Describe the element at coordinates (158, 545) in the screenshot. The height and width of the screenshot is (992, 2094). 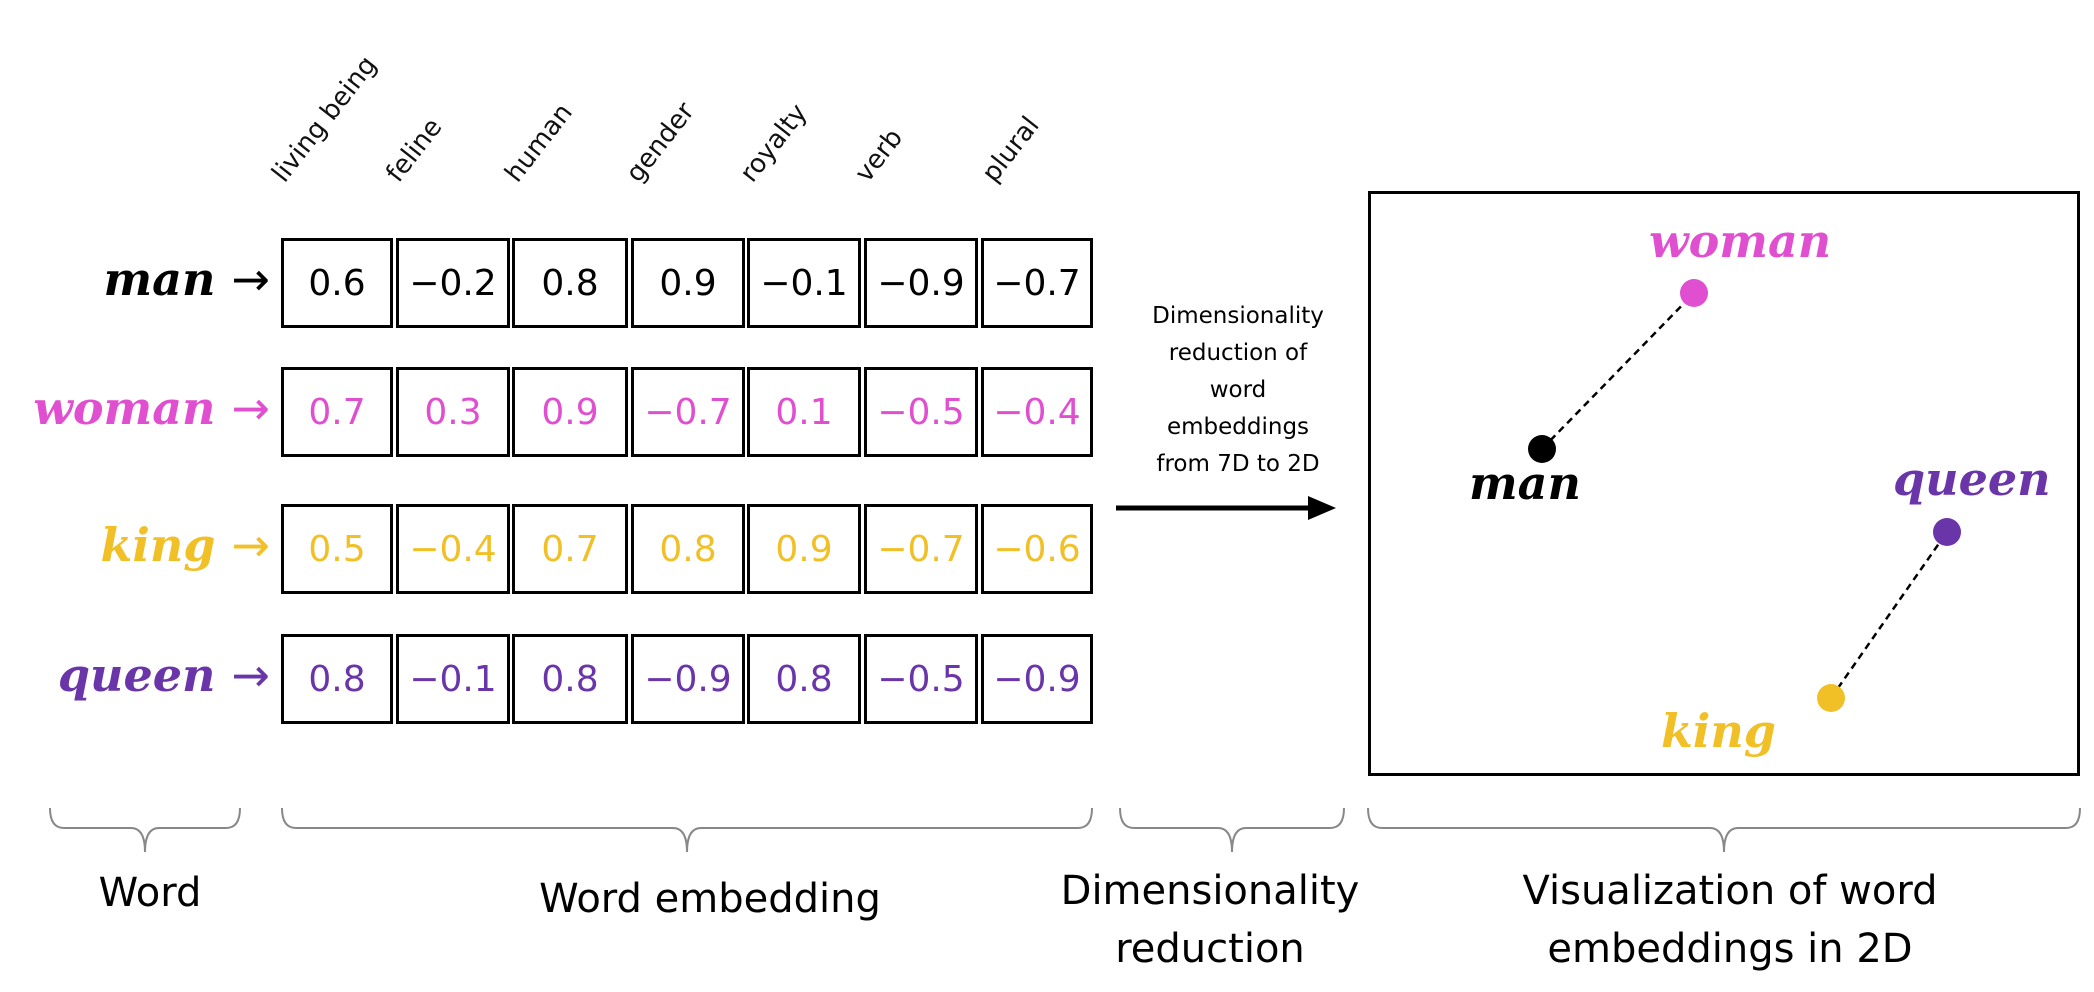
I see `word-text: king` at that location.